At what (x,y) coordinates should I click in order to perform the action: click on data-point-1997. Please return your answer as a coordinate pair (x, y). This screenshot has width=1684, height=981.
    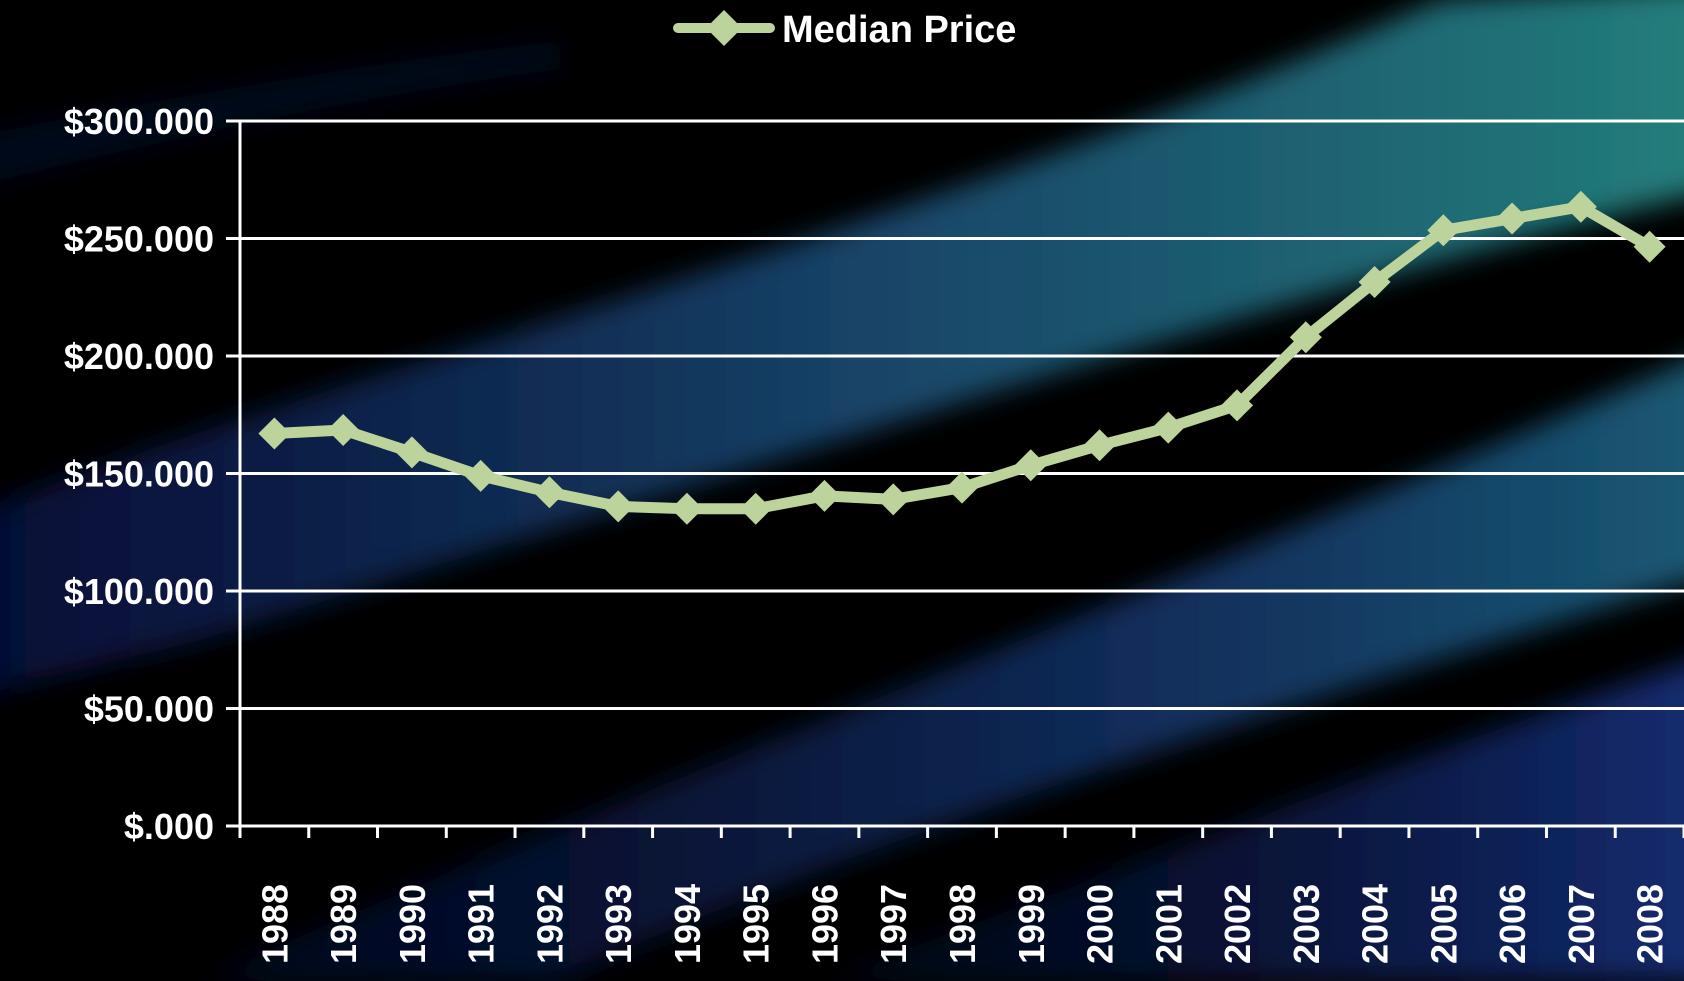
    Looking at the image, I should click on (893, 499).